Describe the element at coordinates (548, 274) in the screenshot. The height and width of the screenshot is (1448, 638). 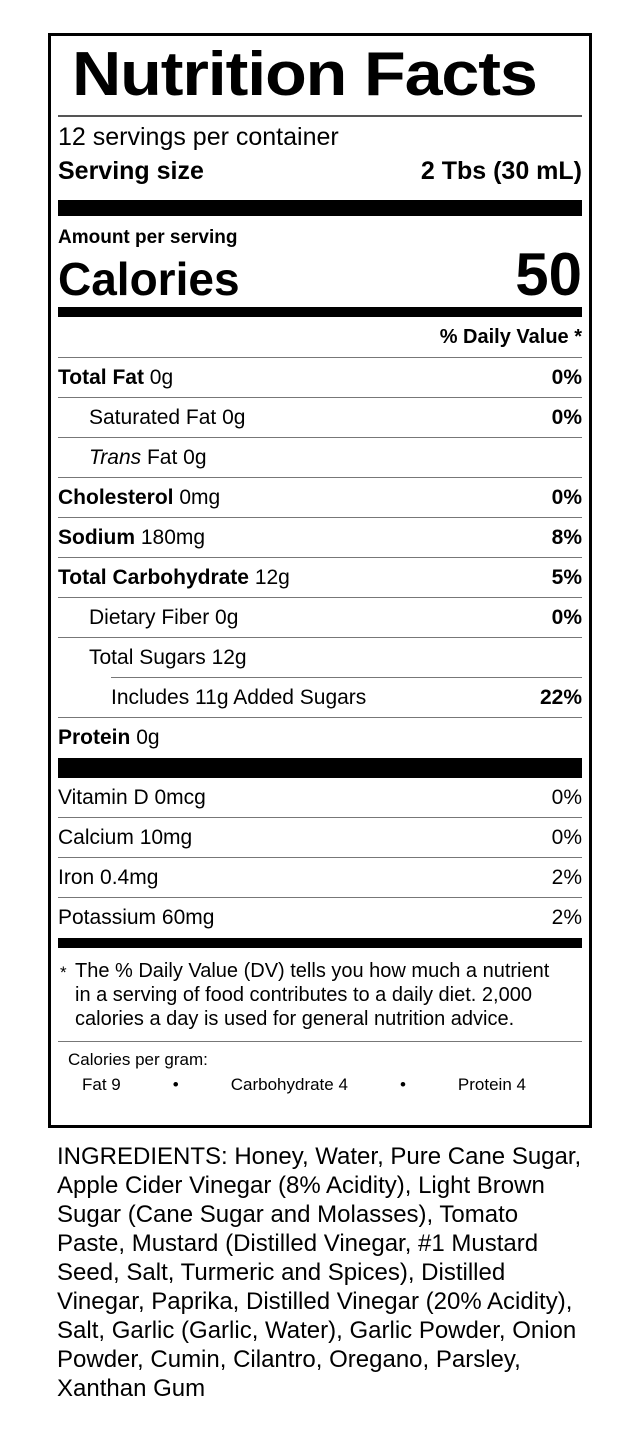
I see `calories-value: 50` at that location.